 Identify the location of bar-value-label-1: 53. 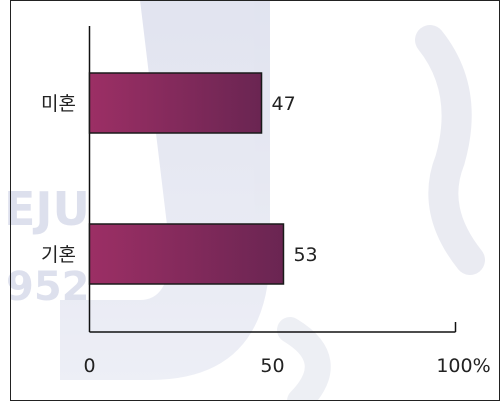
(305, 255).